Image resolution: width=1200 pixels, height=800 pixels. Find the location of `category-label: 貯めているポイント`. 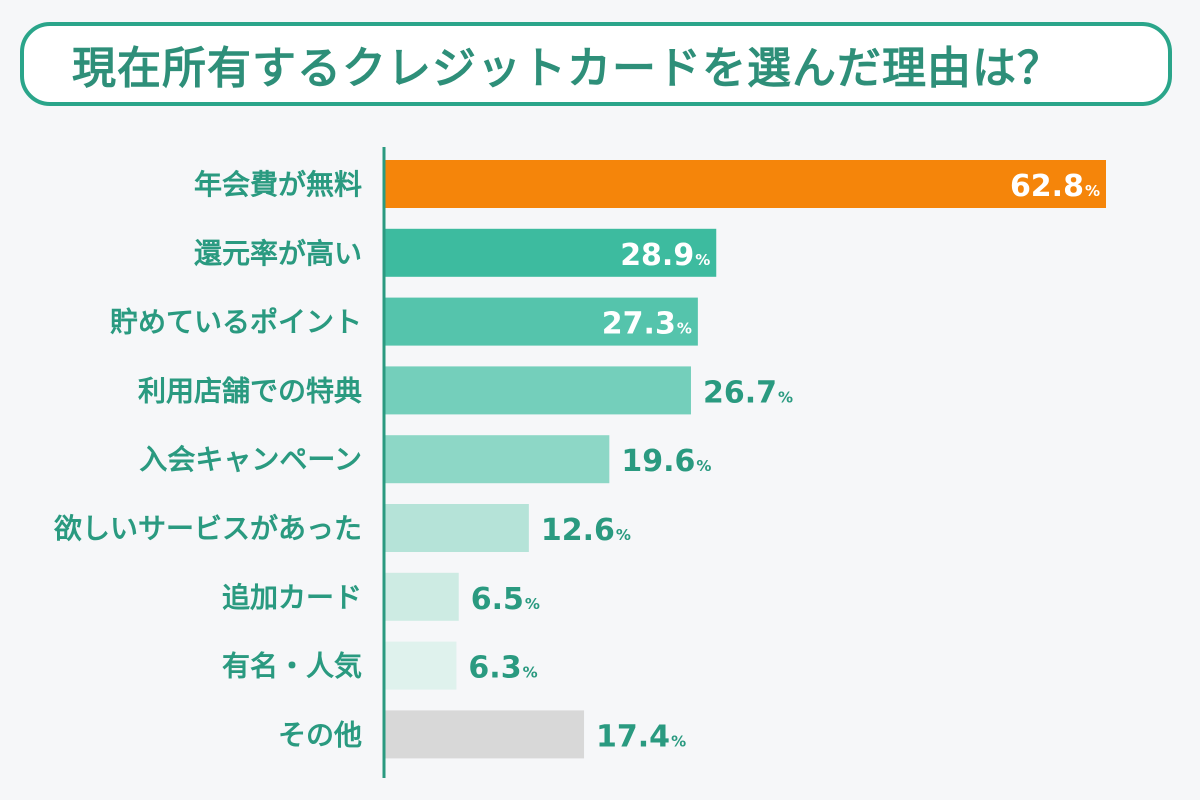

category-label: 貯めているポイント is located at coordinates (236, 322).